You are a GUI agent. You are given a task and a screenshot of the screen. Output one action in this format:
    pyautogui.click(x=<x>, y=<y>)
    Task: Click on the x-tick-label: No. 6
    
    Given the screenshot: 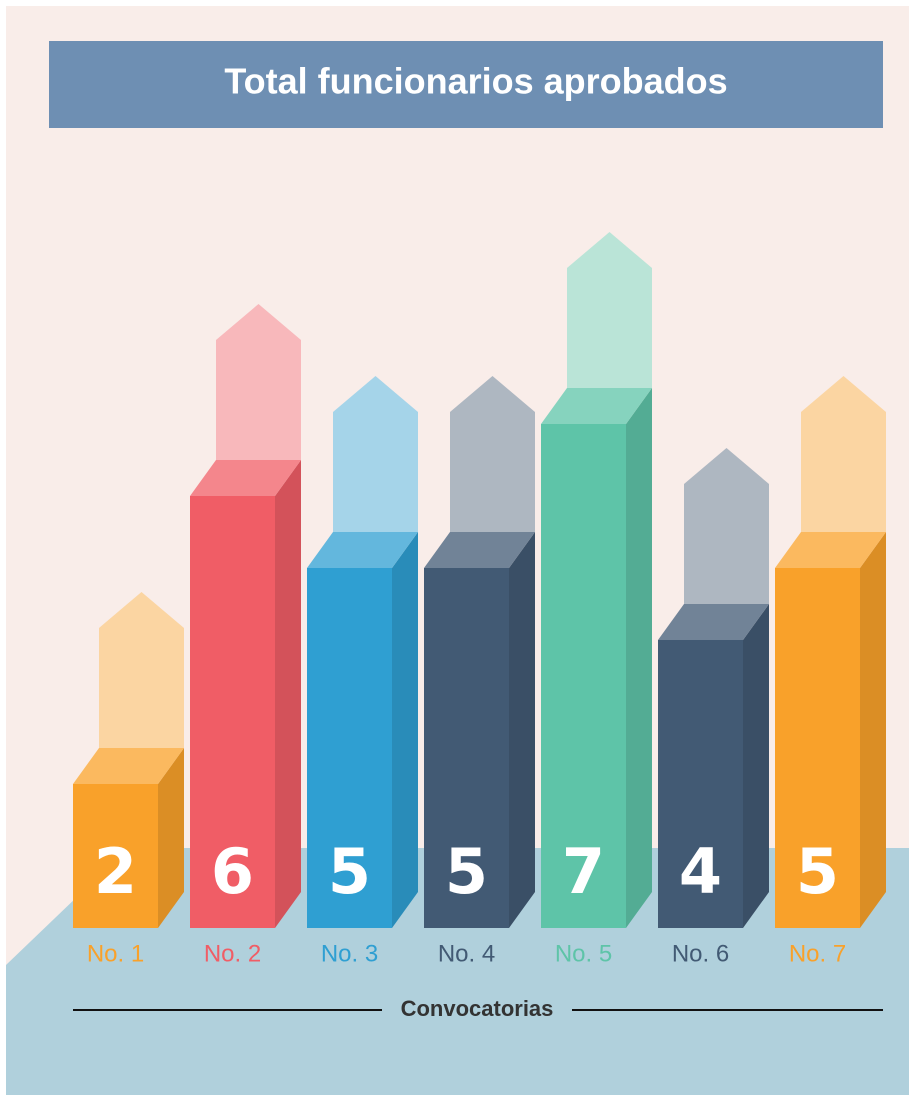 What is the action you would take?
    pyautogui.click(x=700, y=953)
    